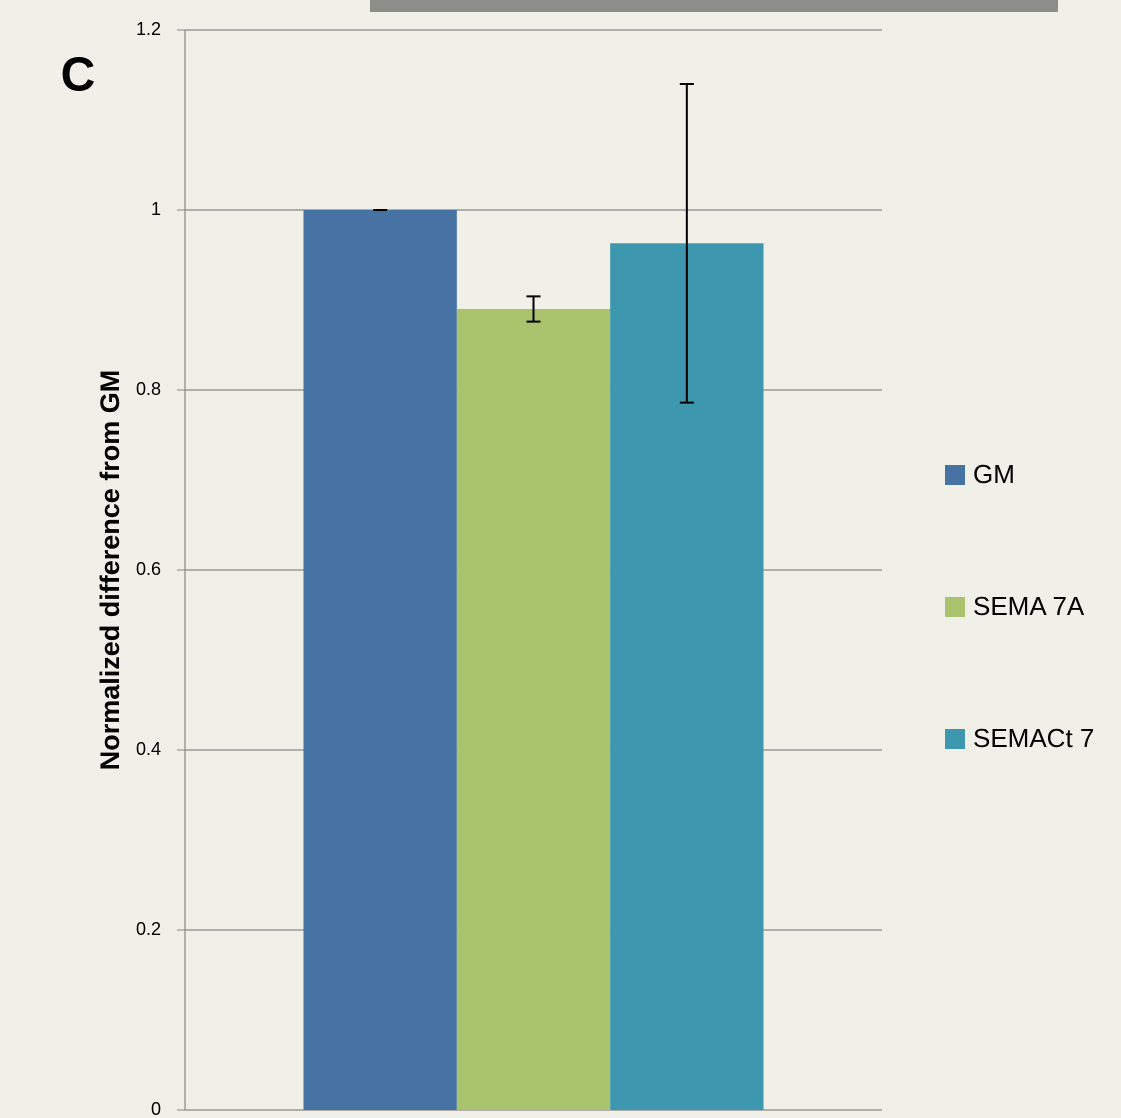  I want to click on legend-label: GM, so click(994, 474).